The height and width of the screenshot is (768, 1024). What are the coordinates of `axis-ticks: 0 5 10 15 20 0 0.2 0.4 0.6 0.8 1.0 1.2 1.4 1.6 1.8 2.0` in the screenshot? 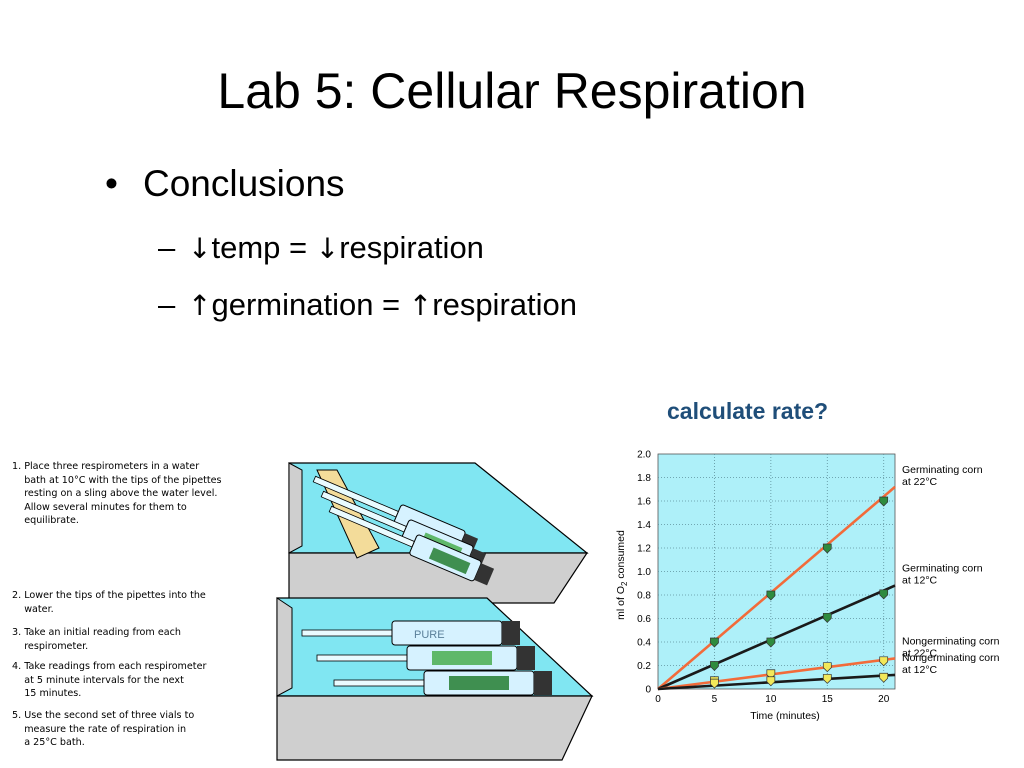 It's located at (763, 578).